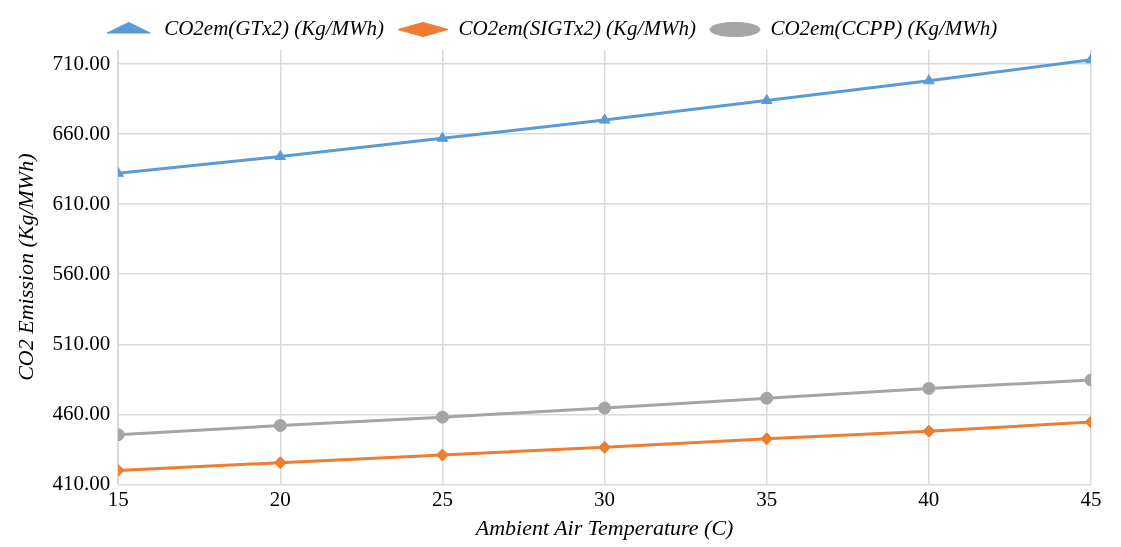 This screenshot has height=547, width=1121. I want to click on x-tick-label: 45, so click(1091, 498).